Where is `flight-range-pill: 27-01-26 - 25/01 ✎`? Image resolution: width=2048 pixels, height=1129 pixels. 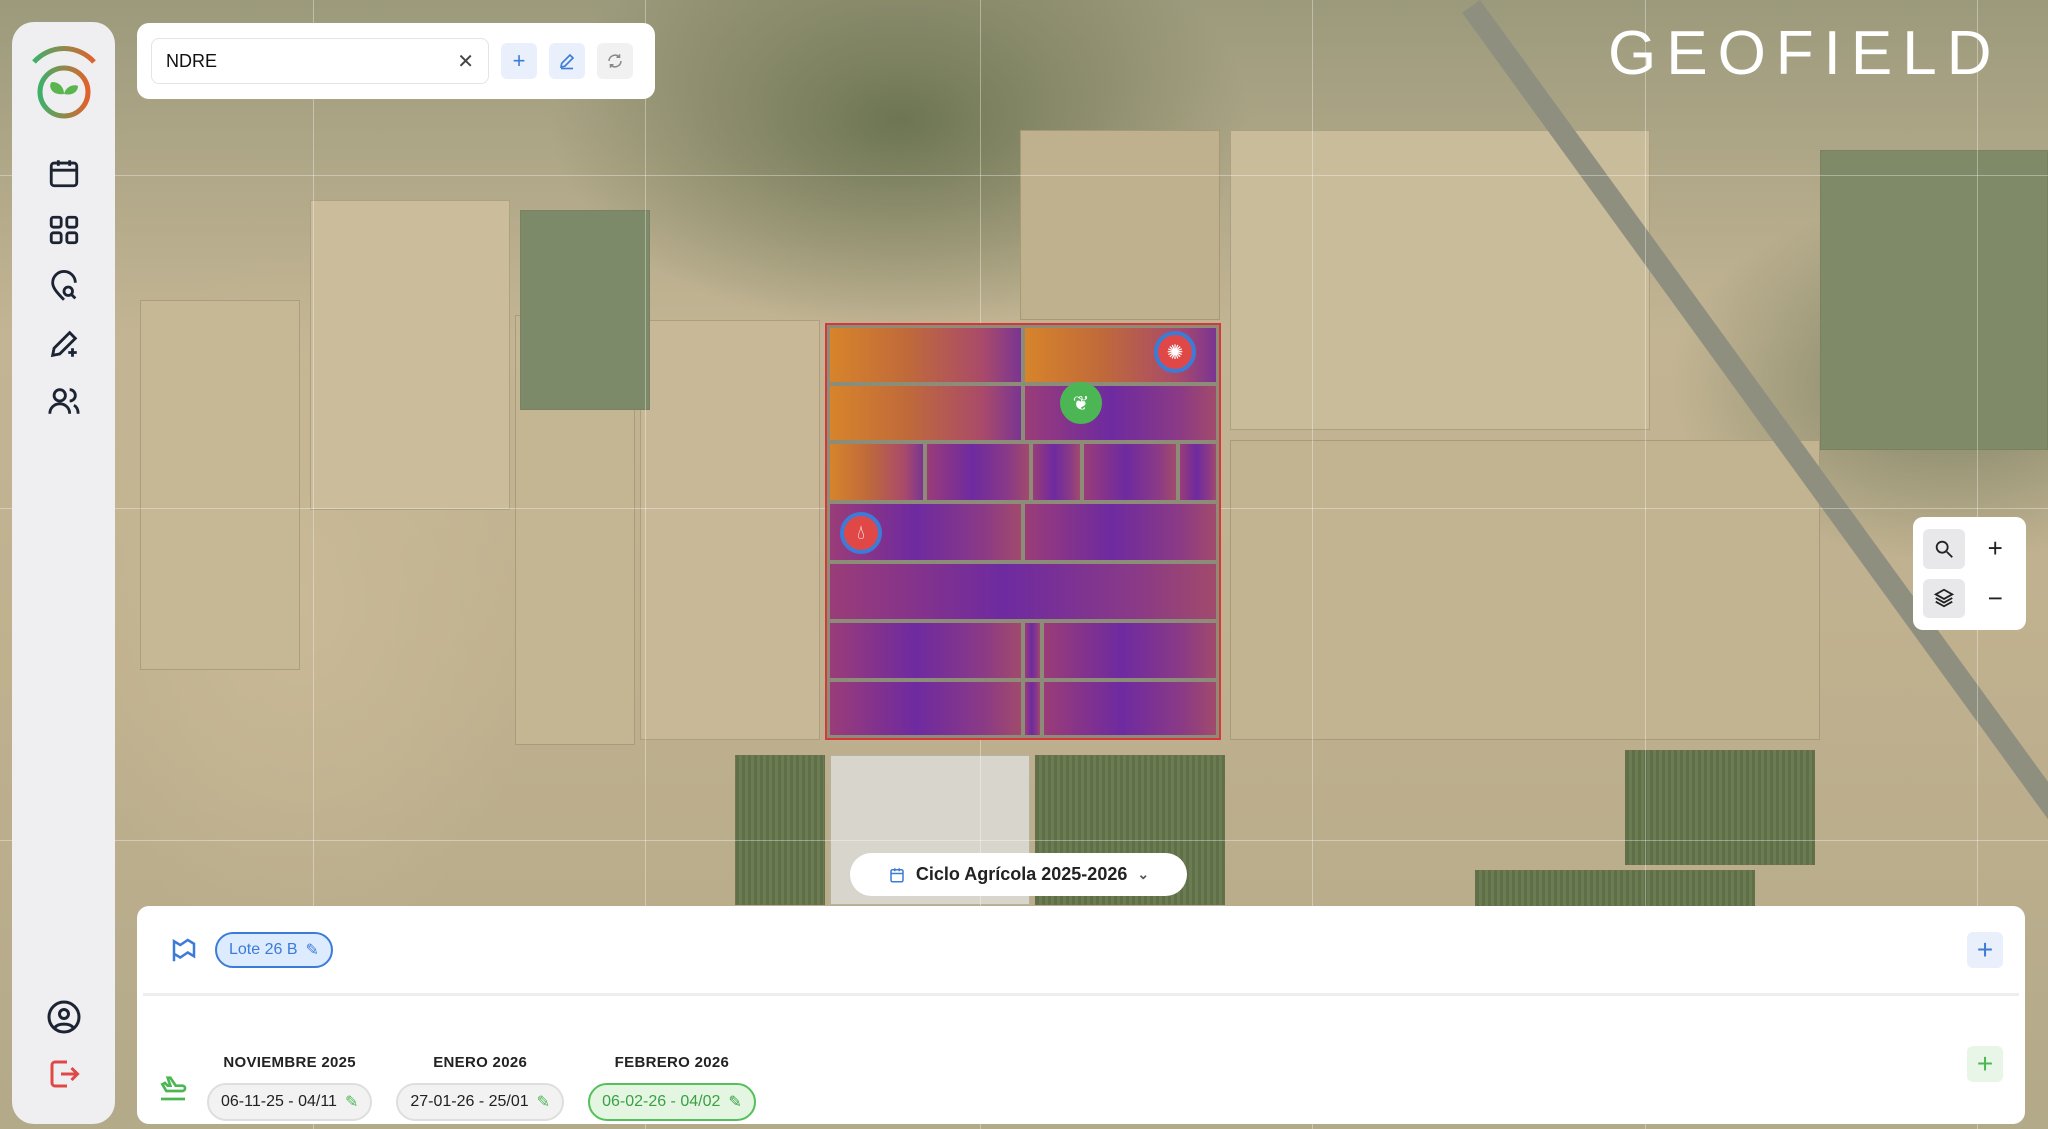
flight-range-pill: 27-01-26 - 25/01 ✎ is located at coordinates (480, 1102).